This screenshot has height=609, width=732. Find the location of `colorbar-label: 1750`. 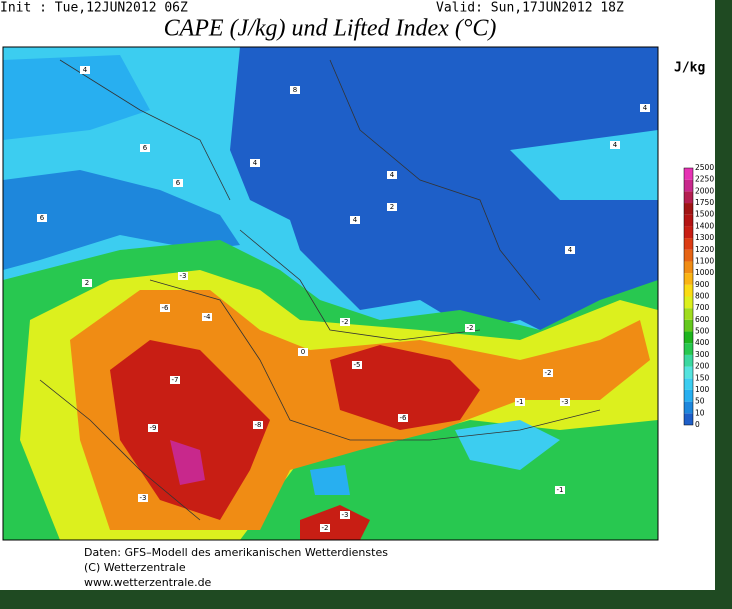

colorbar-label: 1750 is located at coordinates (704, 202).